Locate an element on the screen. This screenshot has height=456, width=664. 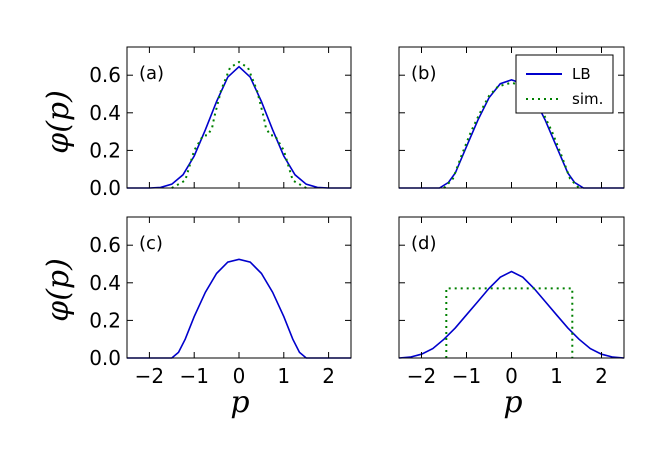
x-axis-title-left: p is located at coordinates (239, 402).